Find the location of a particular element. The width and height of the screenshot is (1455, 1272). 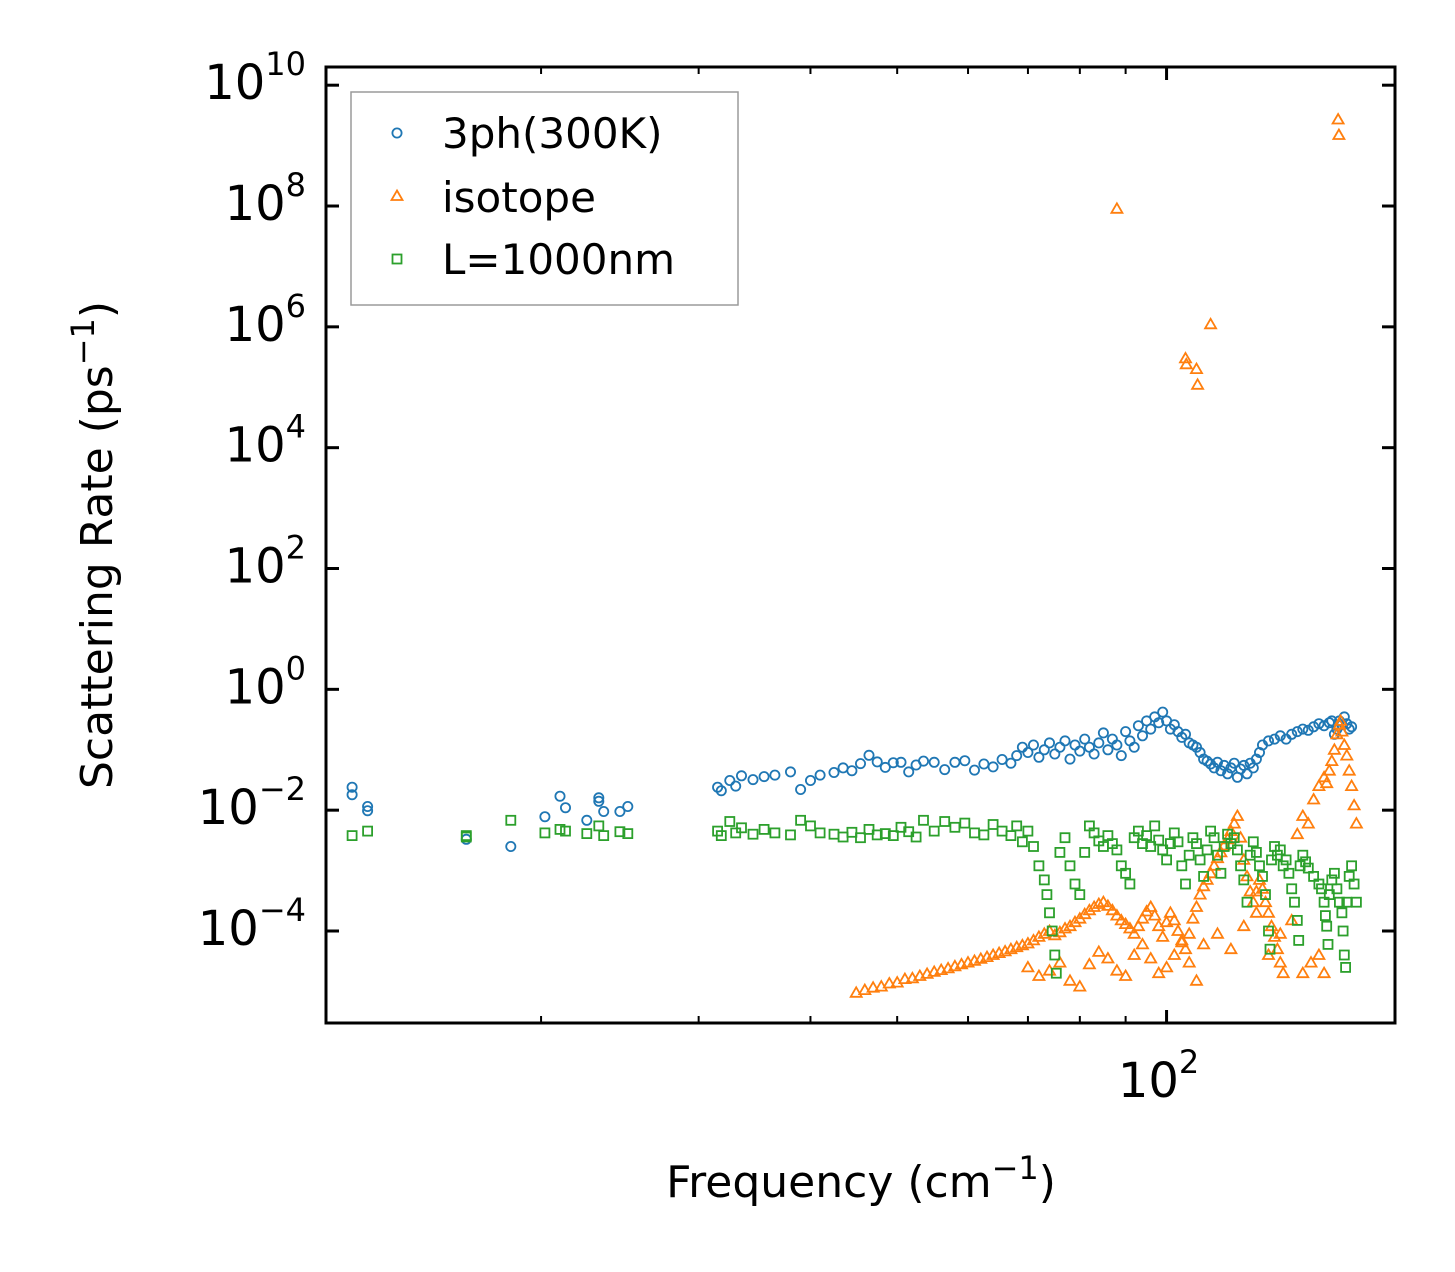

y-tick-label: 10⁸ is located at coordinates (265, 199).